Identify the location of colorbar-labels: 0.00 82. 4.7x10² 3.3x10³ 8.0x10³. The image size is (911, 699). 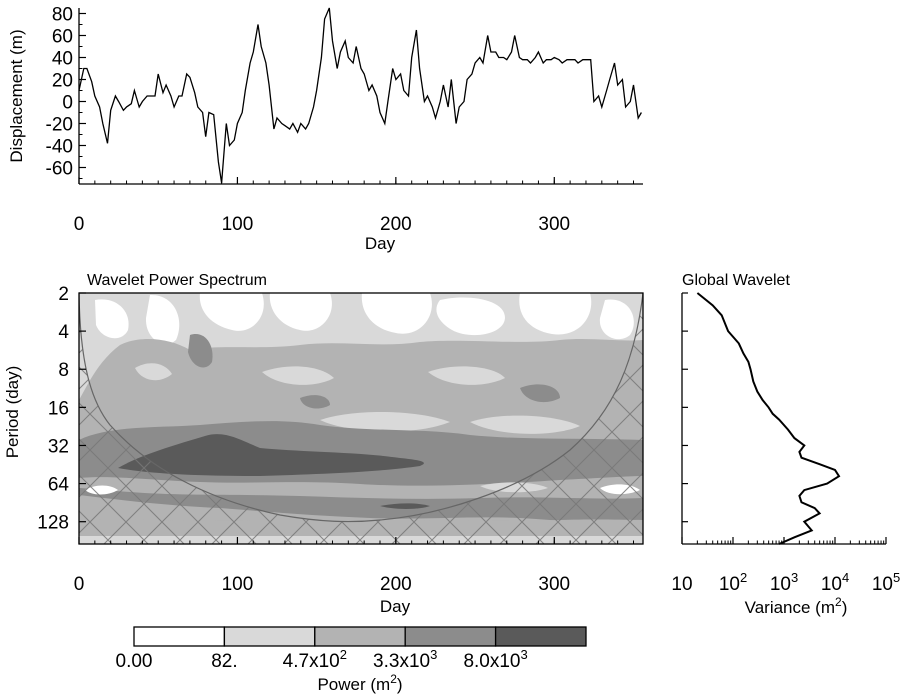
(322, 659).